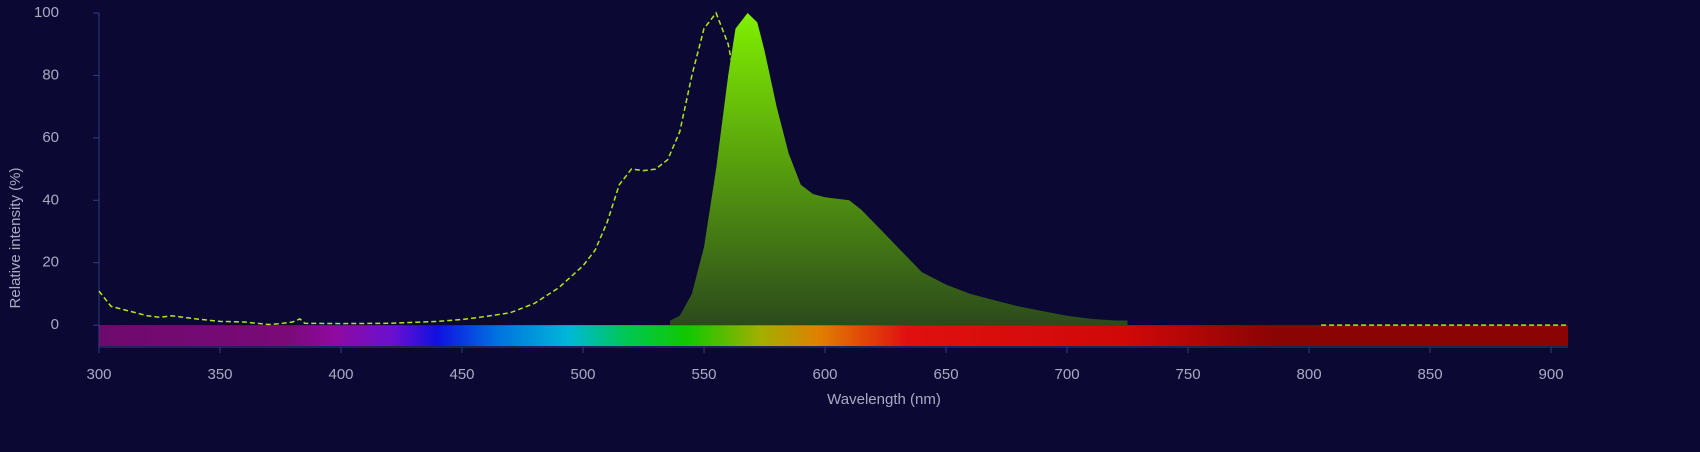  Describe the element at coordinates (1551, 374) in the screenshot. I see `x-tick-label: 900` at that location.